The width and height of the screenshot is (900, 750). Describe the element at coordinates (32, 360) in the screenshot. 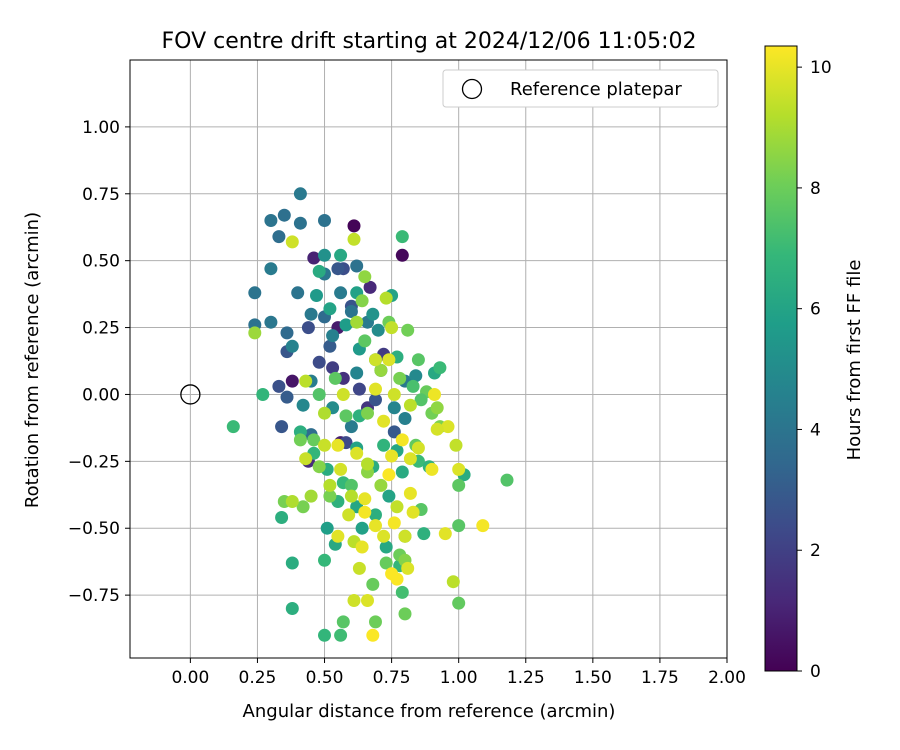

I see `y-axis-label: Rotation from reference (arcmin)` at that location.